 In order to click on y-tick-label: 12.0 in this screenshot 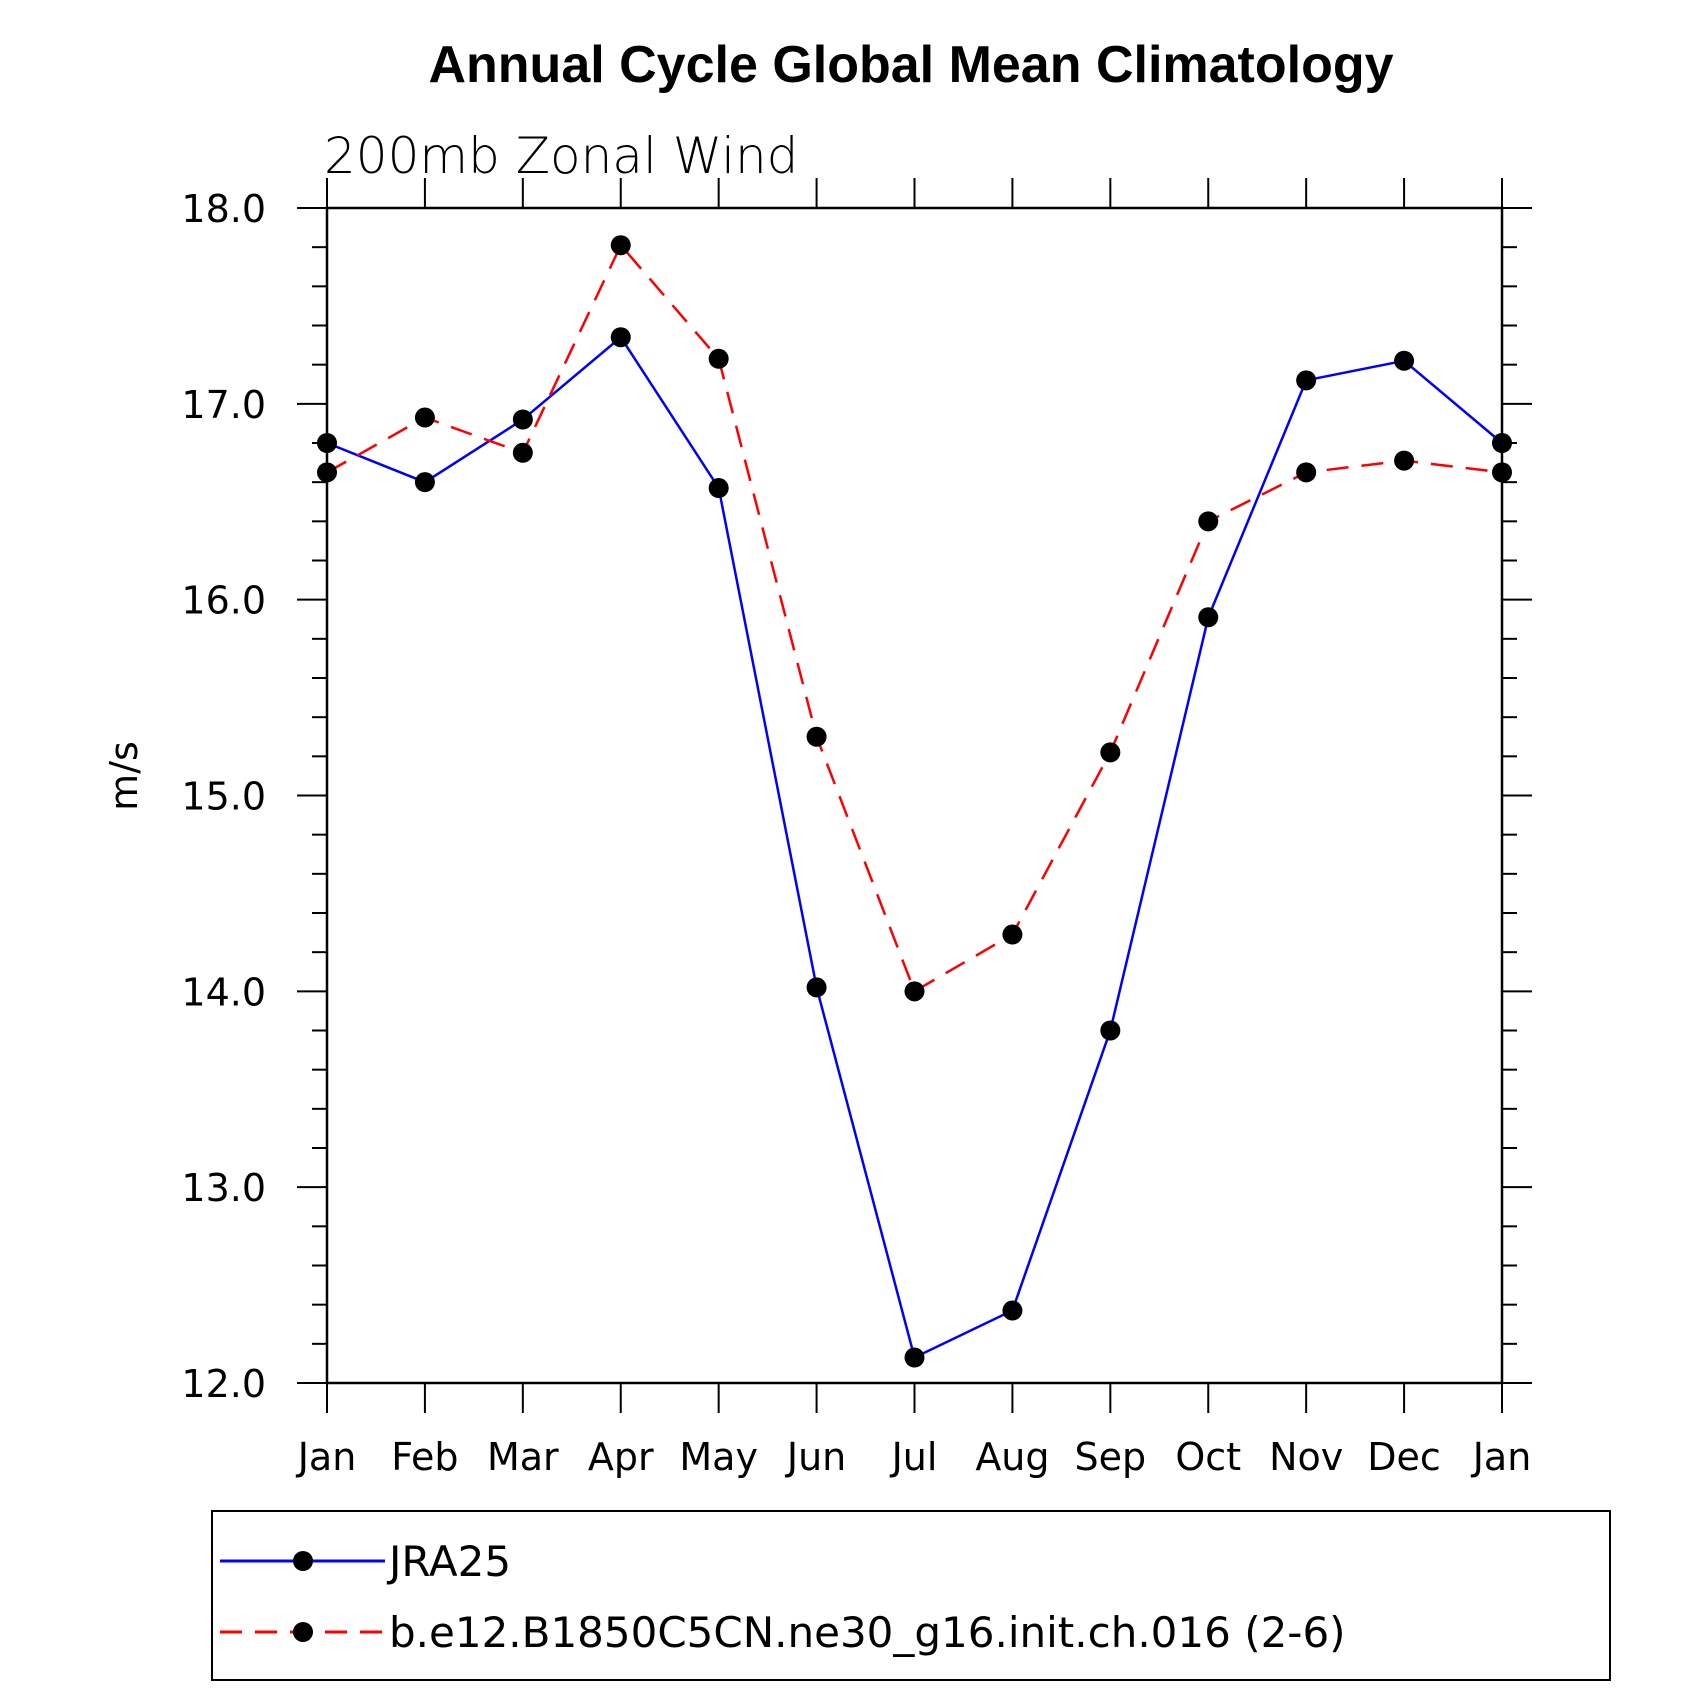, I will do `click(223, 1384)`.